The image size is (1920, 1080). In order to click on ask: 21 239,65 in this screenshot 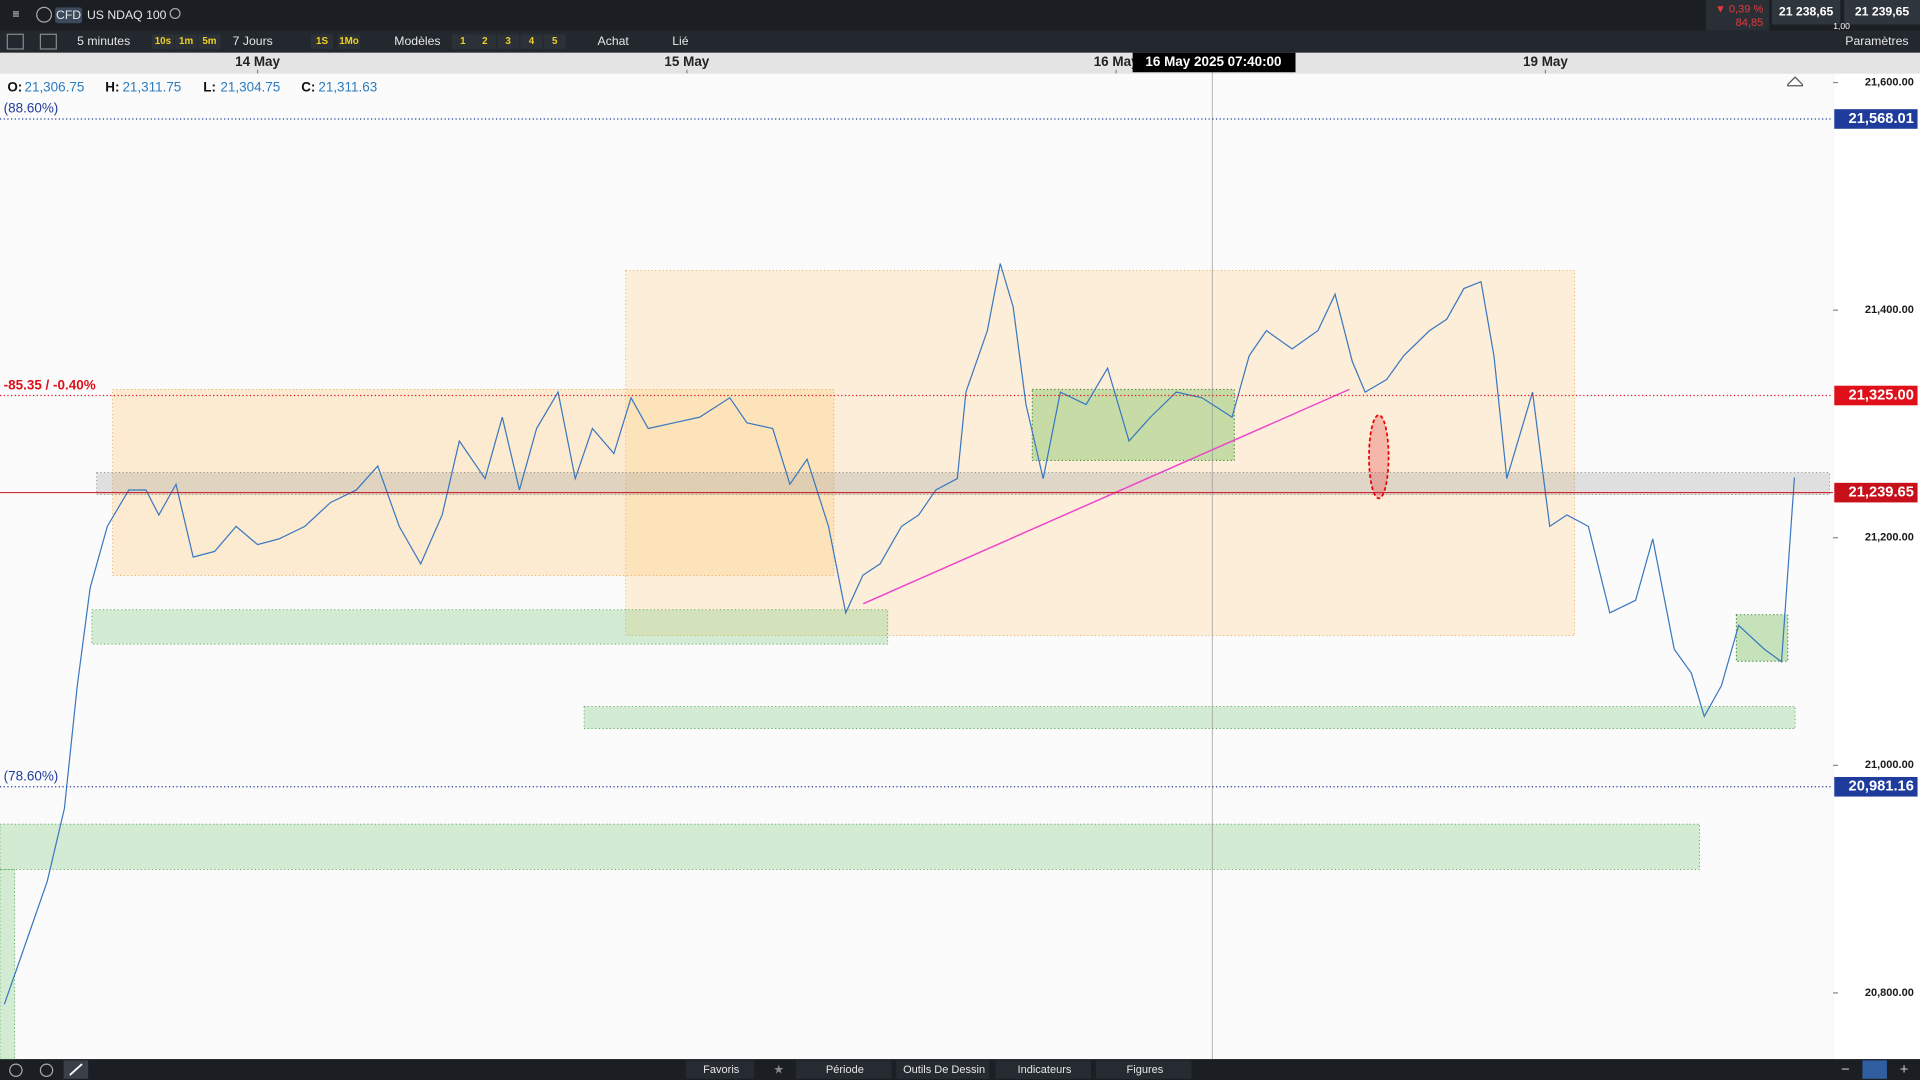, I will do `click(1882, 11)`.